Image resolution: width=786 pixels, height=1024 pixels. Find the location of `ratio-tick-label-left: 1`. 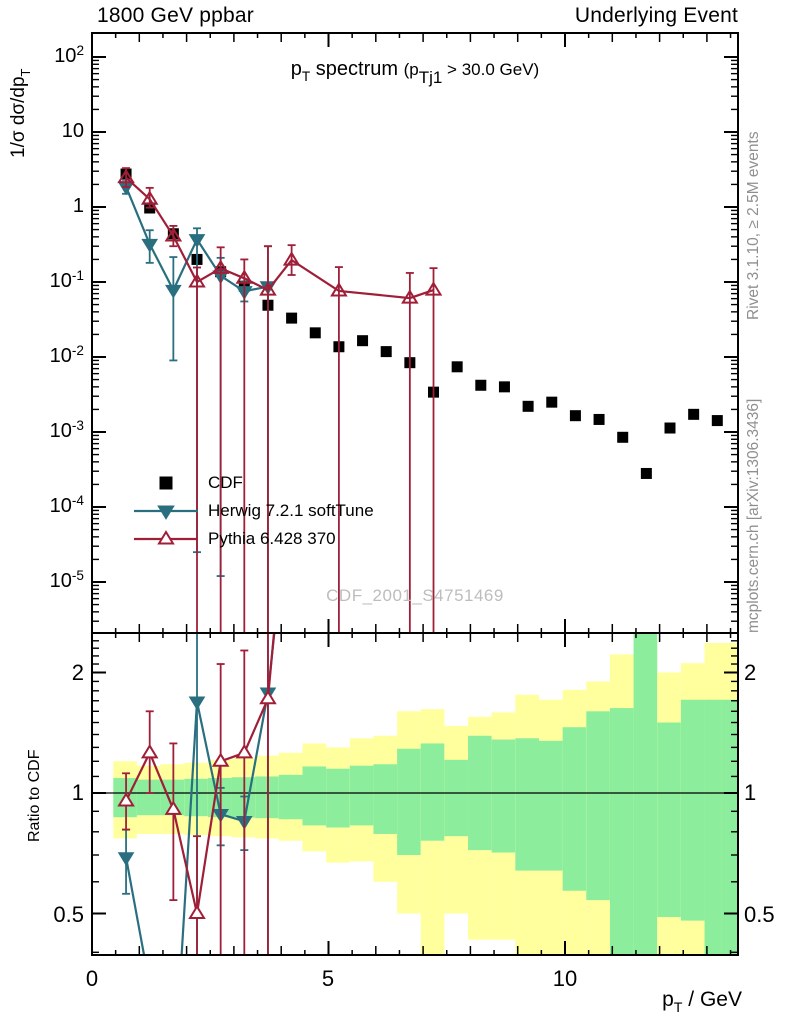

ratio-tick-label-left: 1 is located at coordinates (77, 792).